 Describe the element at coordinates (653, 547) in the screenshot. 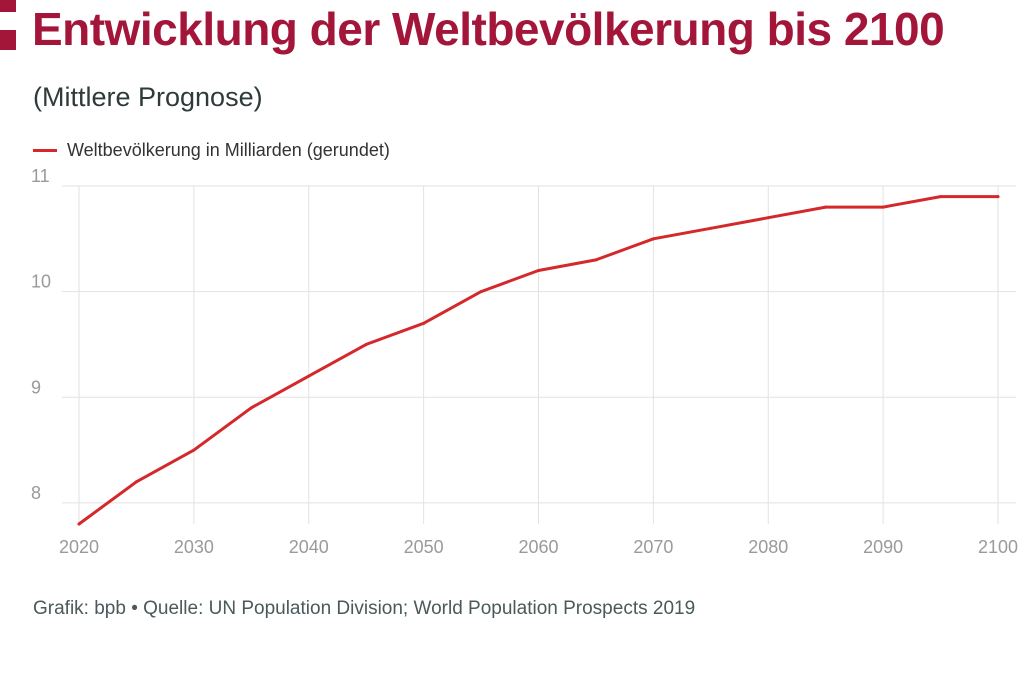

I see `x-tick-label: 2070` at that location.